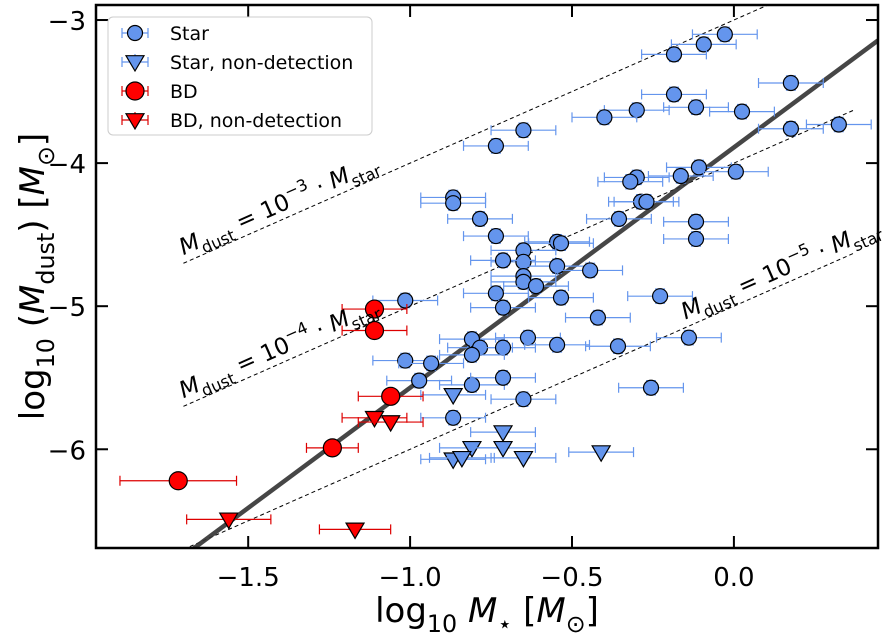 The width and height of the screenshot is (884, 639). Describe the element at coordinates (67, 165) in the screenshot. I see `y-tick-label: −4` at that location.